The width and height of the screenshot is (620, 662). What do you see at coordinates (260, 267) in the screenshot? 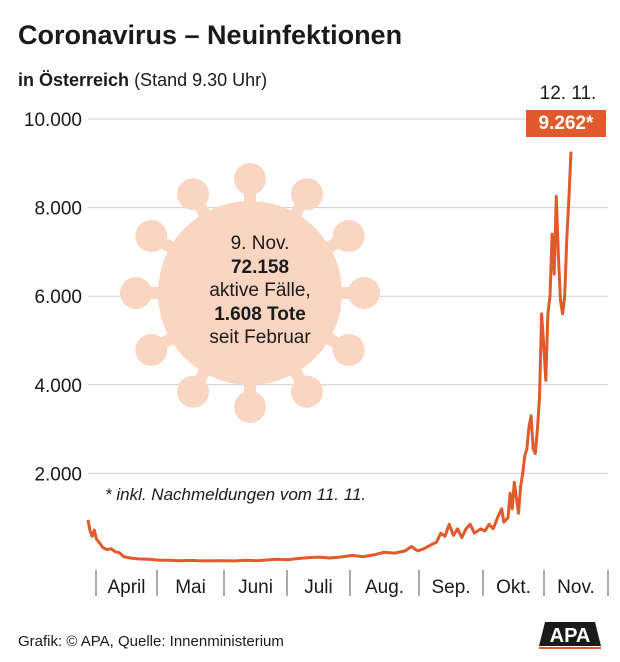
I see `callout-active-number: 72.158` at bounding box center [260, 267].